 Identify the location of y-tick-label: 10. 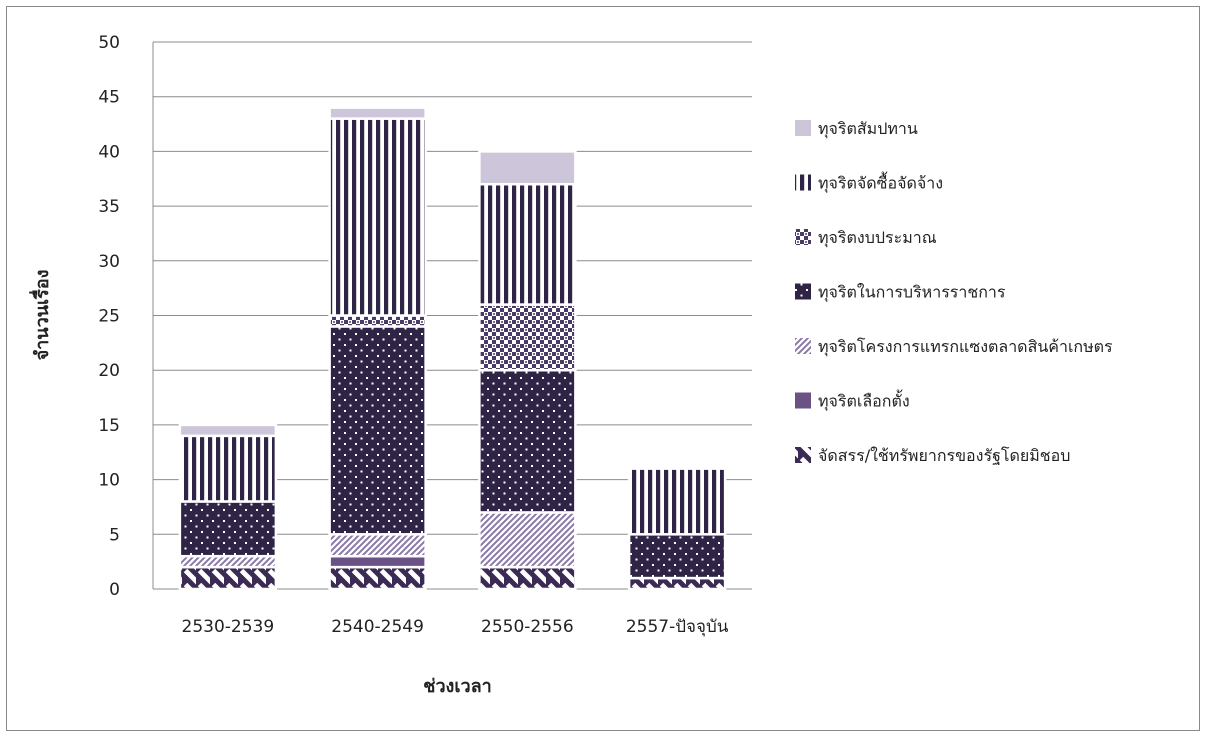
(109, 481).